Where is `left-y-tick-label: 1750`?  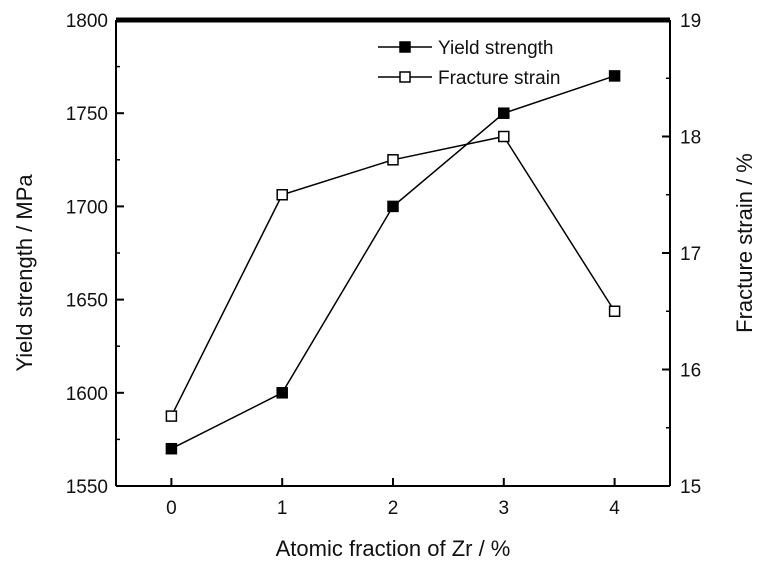
left-y-tick-label: 1750 is located at coordinates (87, 114).